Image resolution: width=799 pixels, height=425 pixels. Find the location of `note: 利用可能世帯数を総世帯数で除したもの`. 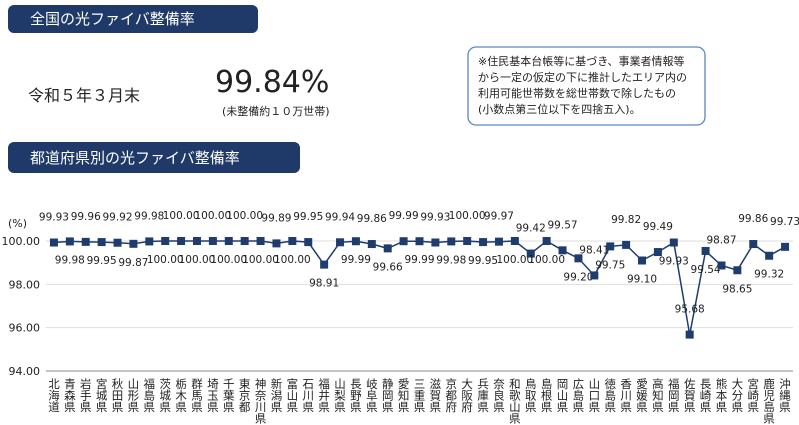

note: 利用可能世帯数を総世帯数で除したもの is located at coordinates (577, 93).